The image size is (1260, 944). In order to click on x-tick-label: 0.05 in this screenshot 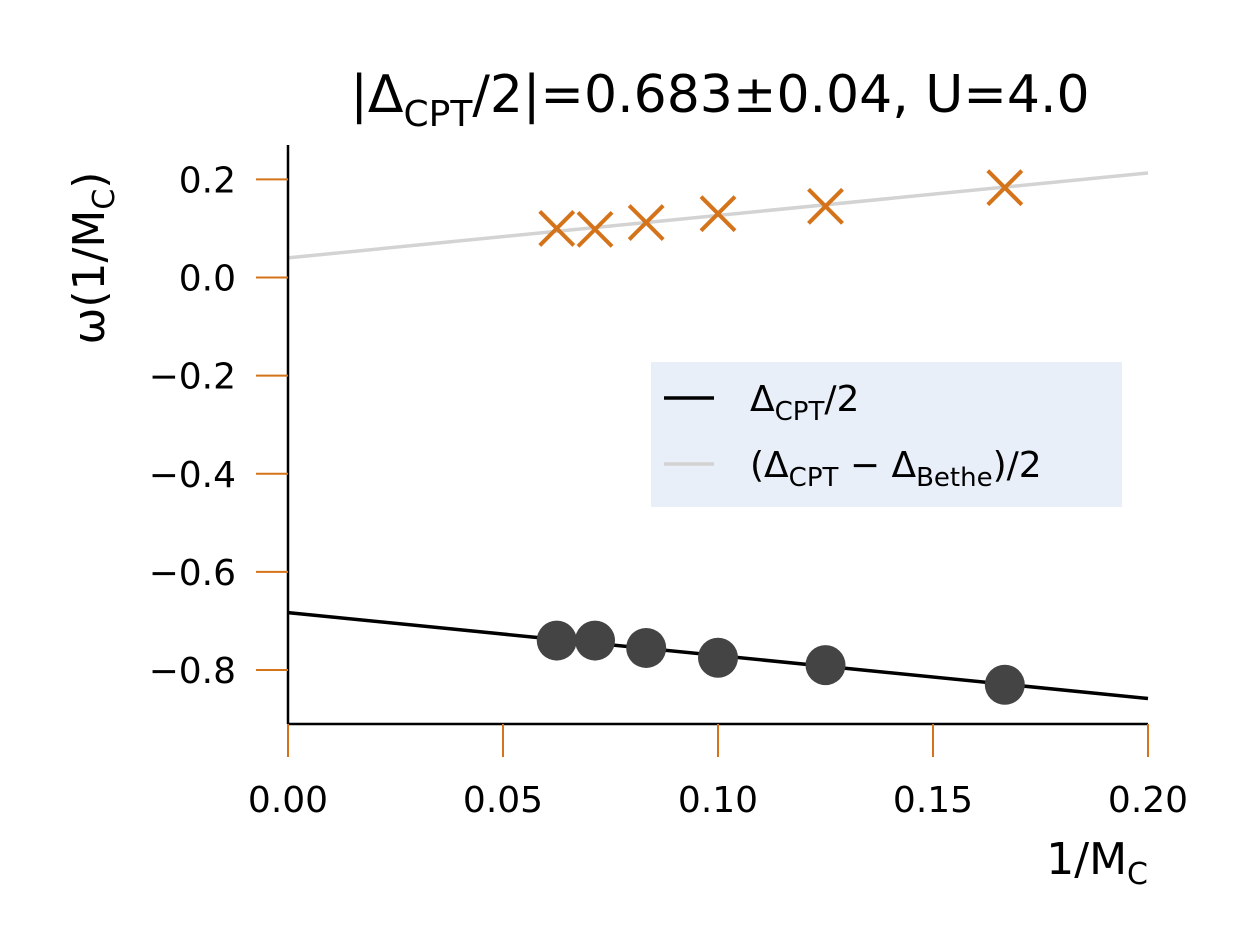, I will do `click(503, 800)`.